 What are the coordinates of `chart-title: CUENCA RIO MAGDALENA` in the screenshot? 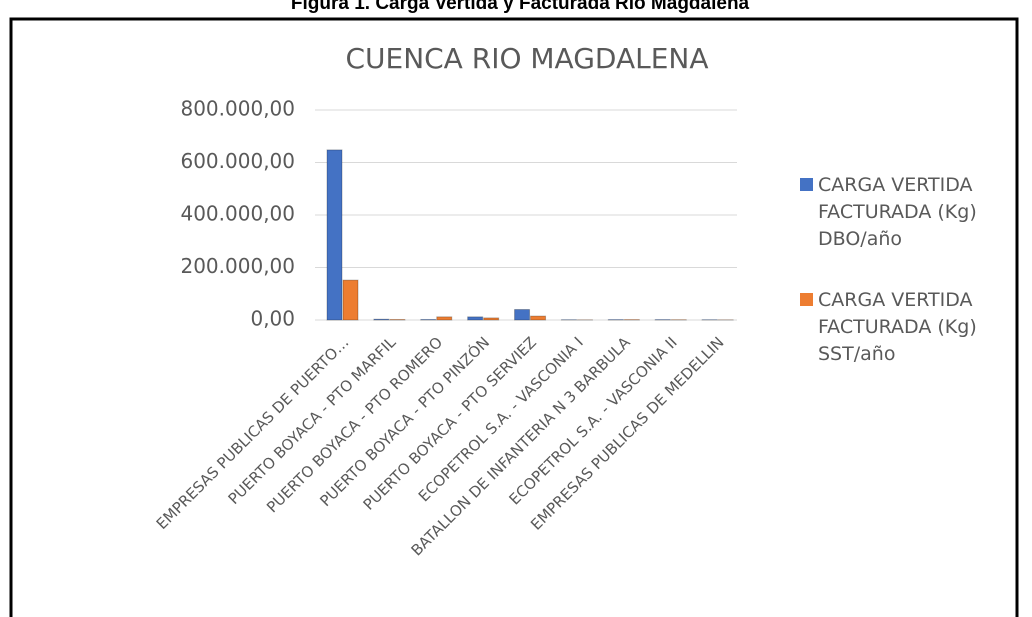 It's located at (526, 58).